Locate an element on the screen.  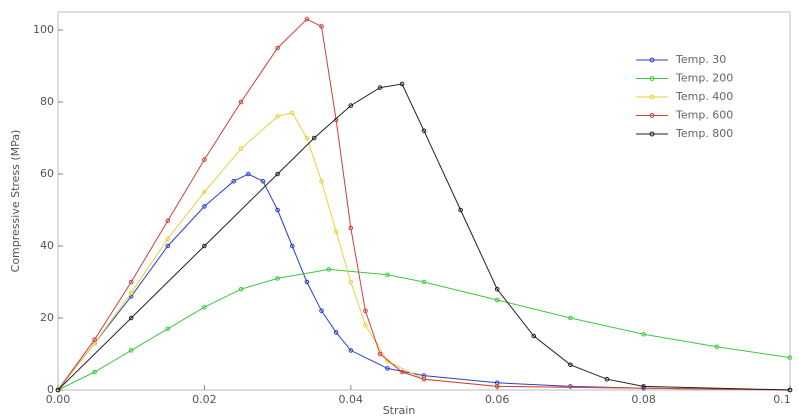
y-axis-label: Compressive Stress (MPa) is located at coordinates (15, 201).